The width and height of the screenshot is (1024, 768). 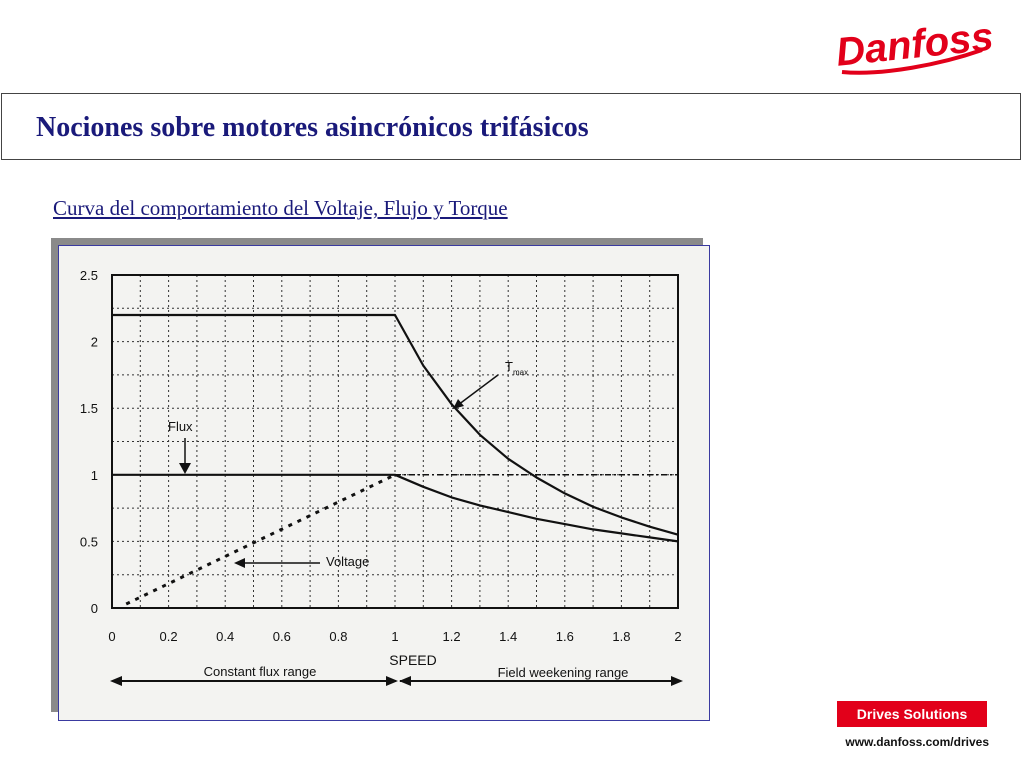 I want to click on x-tick-label: 0.6, so click(x=282, y=636).